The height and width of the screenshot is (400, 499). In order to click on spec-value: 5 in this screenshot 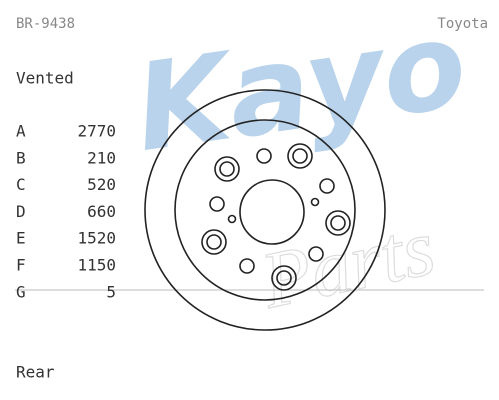, I will do `click(111, 291)`.